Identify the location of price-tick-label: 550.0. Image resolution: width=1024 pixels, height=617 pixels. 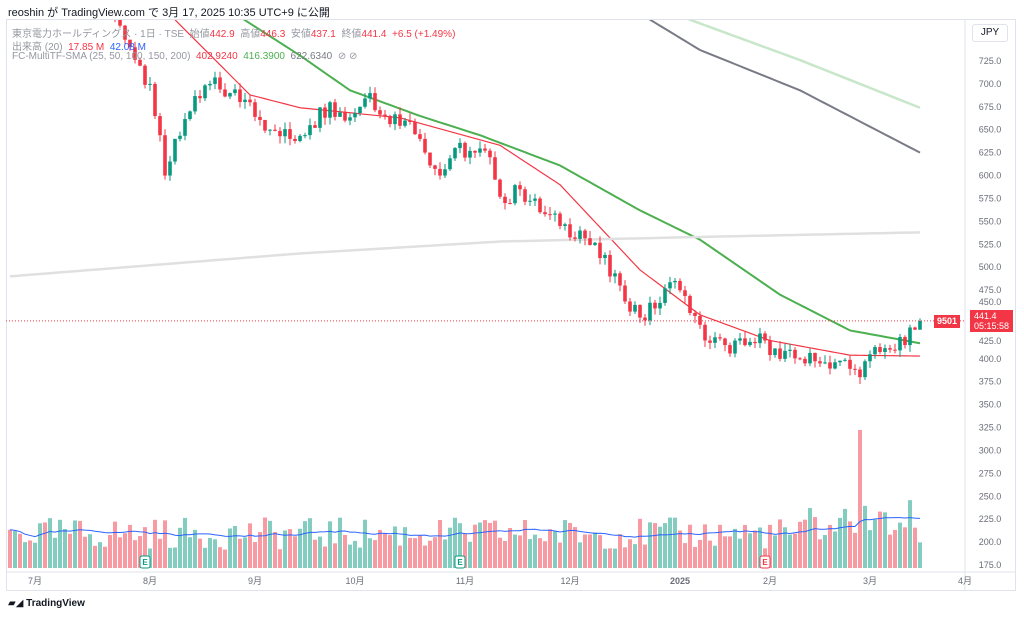
(990, 221).